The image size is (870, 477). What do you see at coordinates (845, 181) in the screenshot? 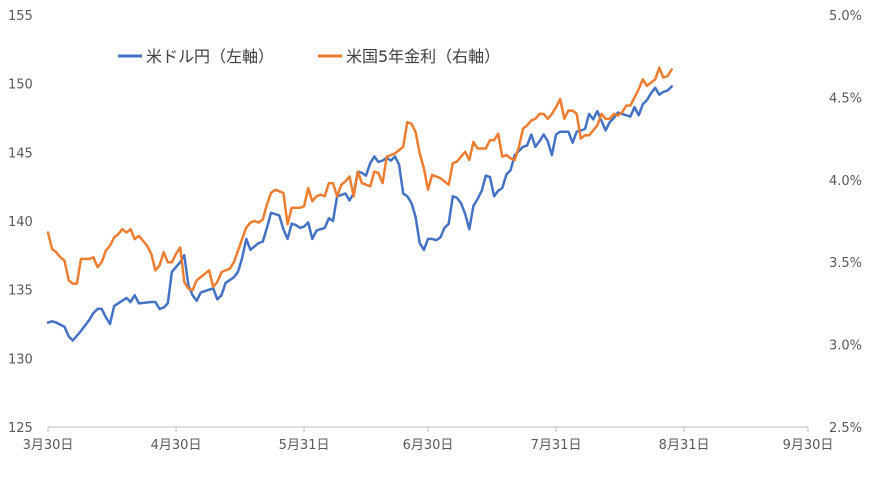
I see `right-tick-label: 4.0%` at bounding box center [845, 181].